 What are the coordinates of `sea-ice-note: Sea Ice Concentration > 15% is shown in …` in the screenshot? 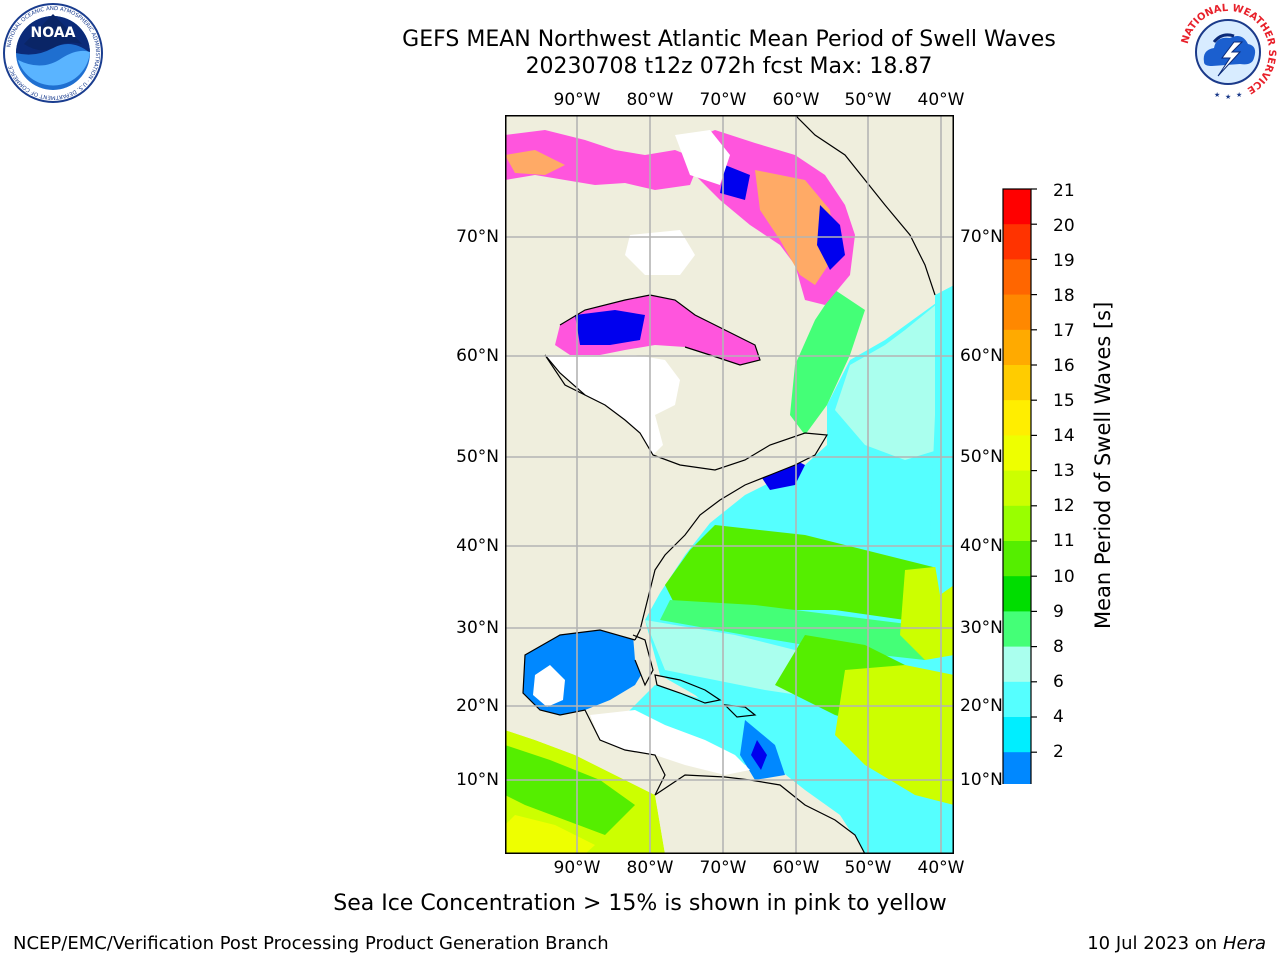 It's located at (640, 903).